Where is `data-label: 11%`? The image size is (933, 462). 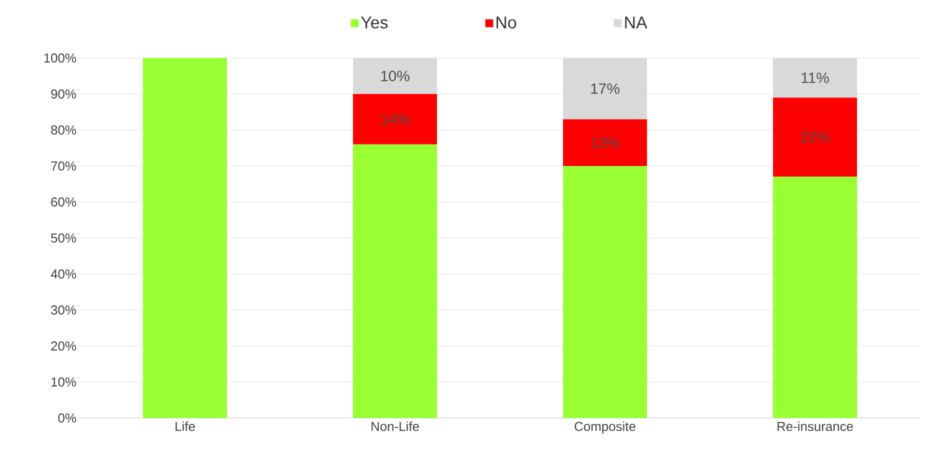 data-label: 11% is located at coordinates (815, 78).